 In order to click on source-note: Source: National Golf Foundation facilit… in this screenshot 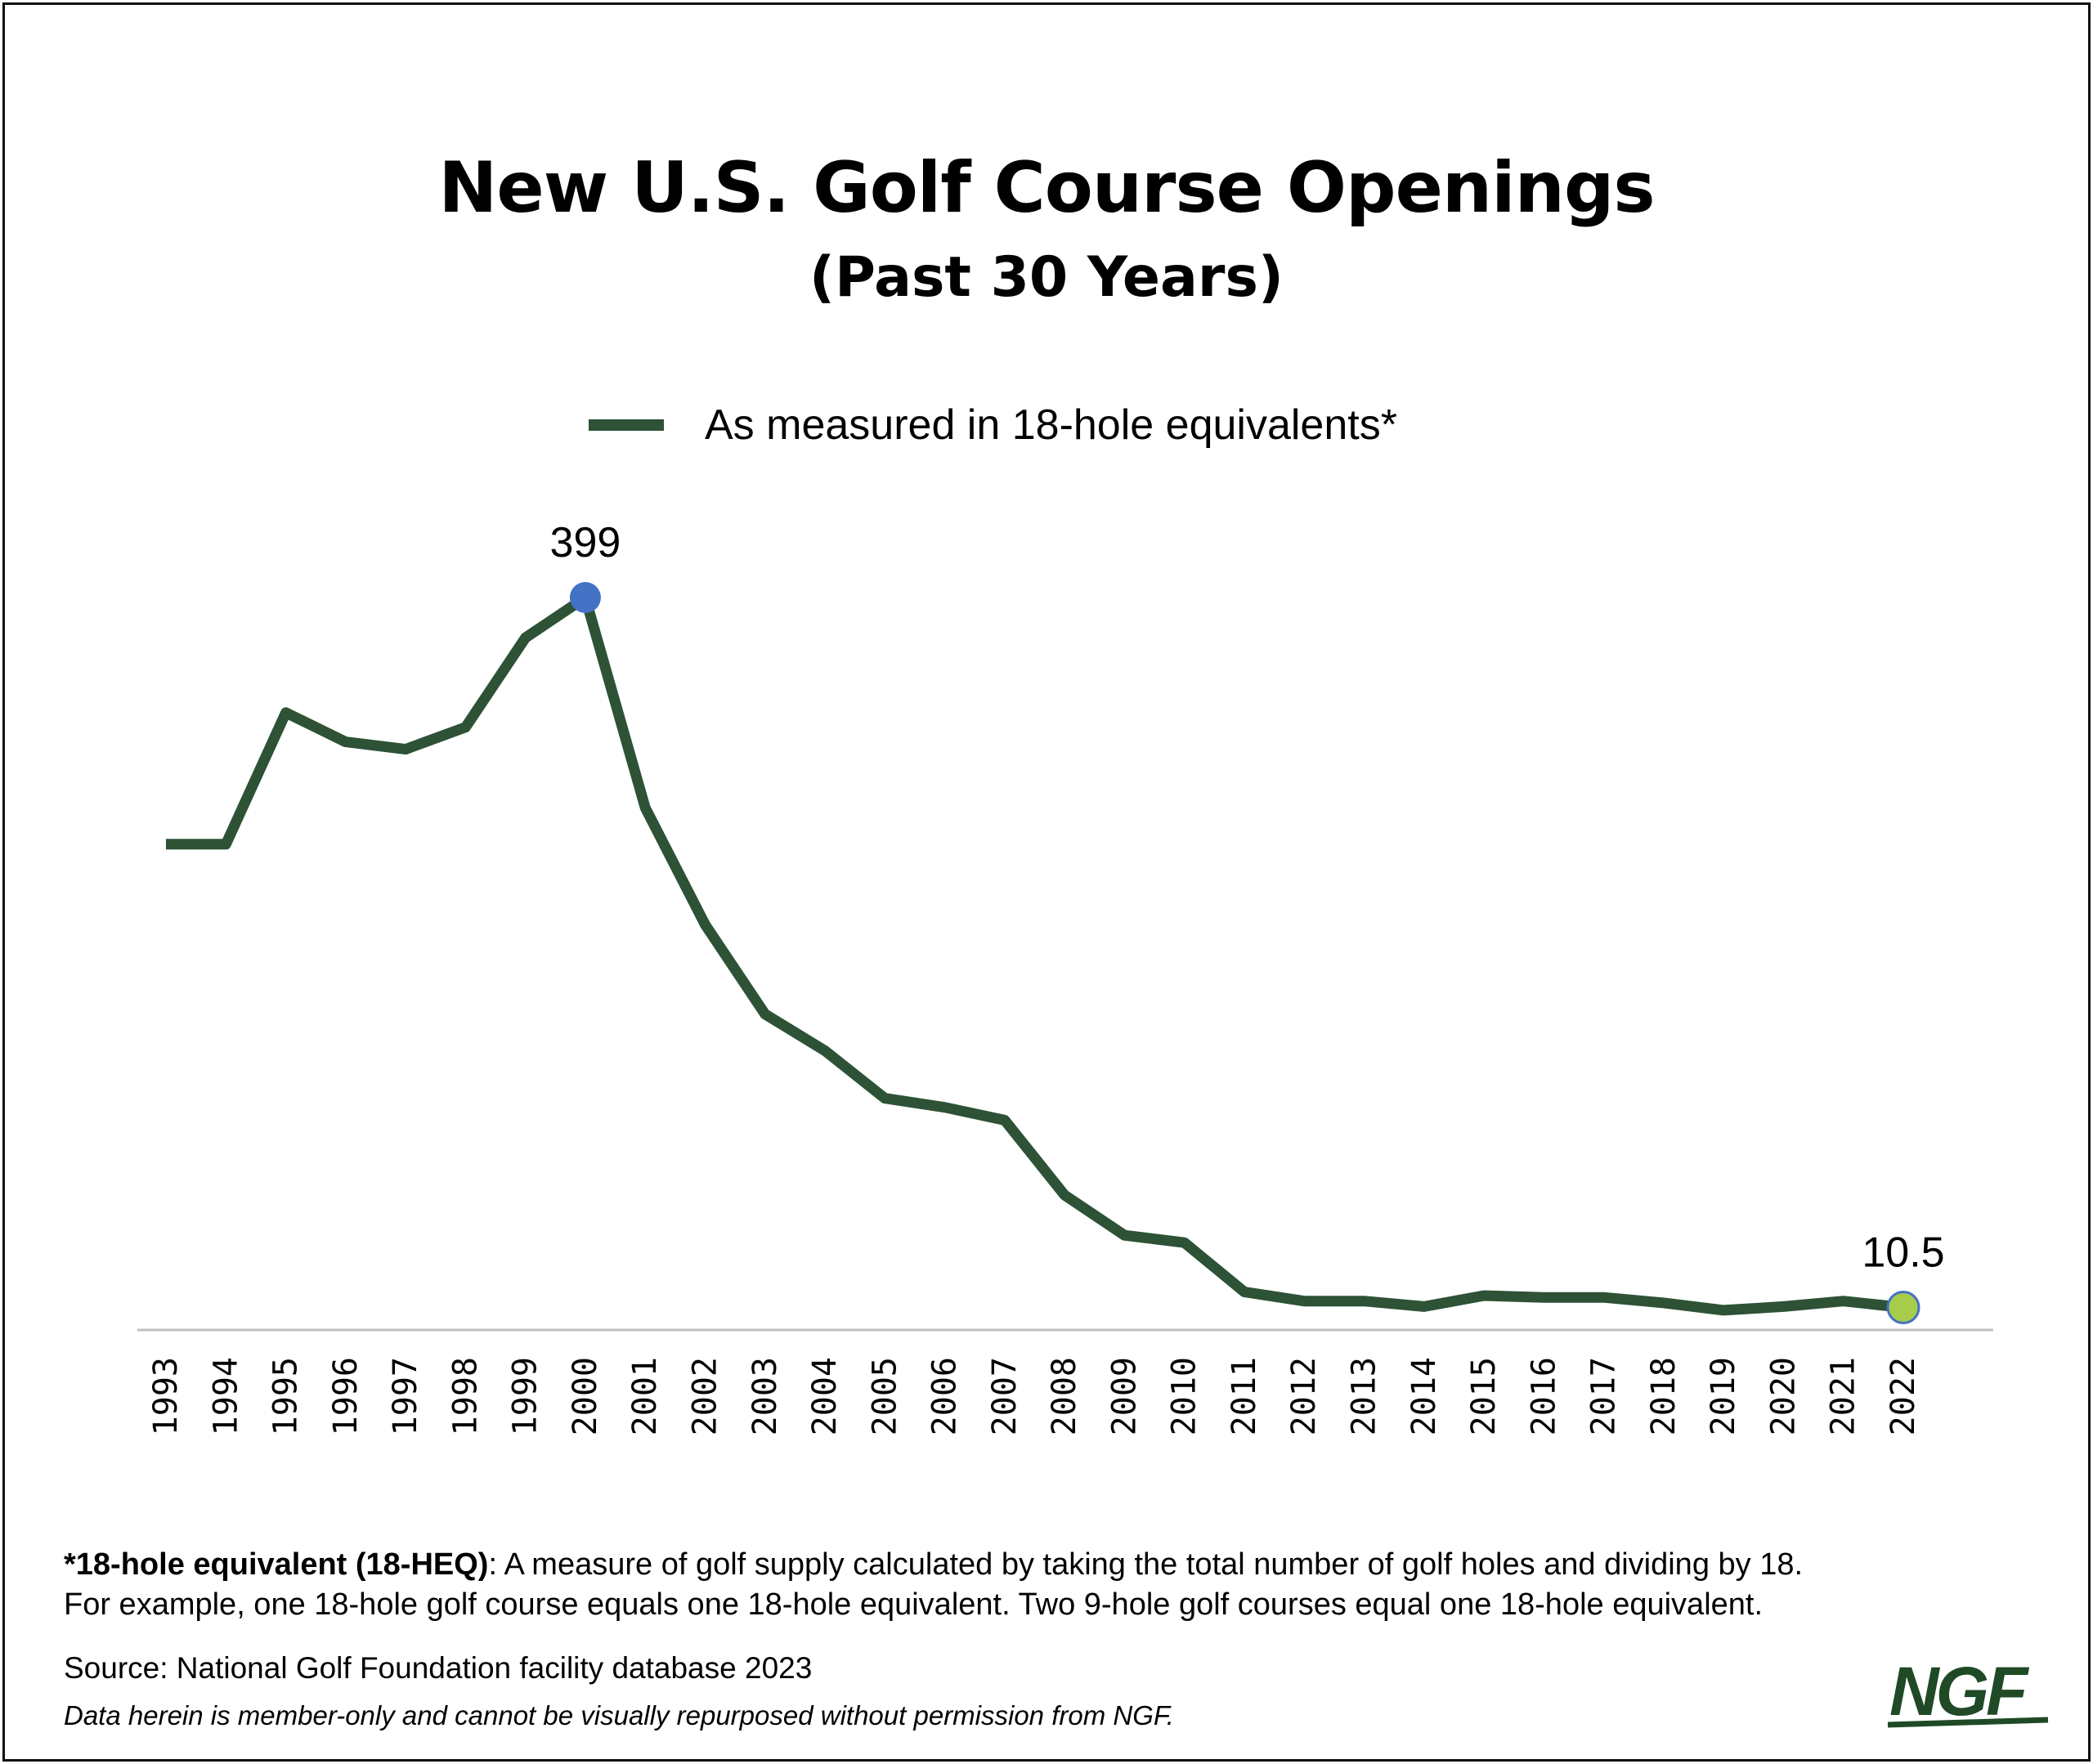, I will do `click(439, 1668)`.